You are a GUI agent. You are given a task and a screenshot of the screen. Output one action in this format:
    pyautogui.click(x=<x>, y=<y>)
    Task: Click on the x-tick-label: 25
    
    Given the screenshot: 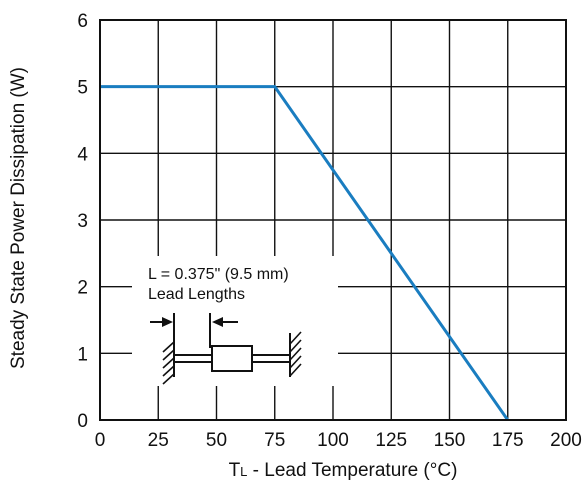 What is the action you would take?
    pyautogui.click(x=158, y=440)
    